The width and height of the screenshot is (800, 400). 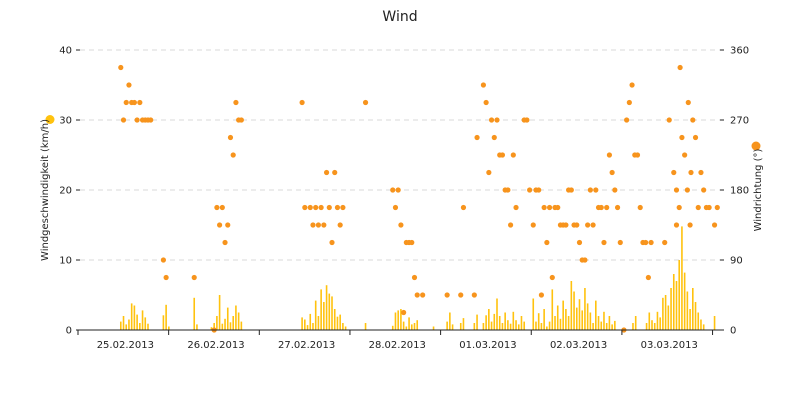 What do you see at coordinates (65, 191) in the screenshot?
I see `y-left-tick-label: 20` at bounding box center [65, 191].